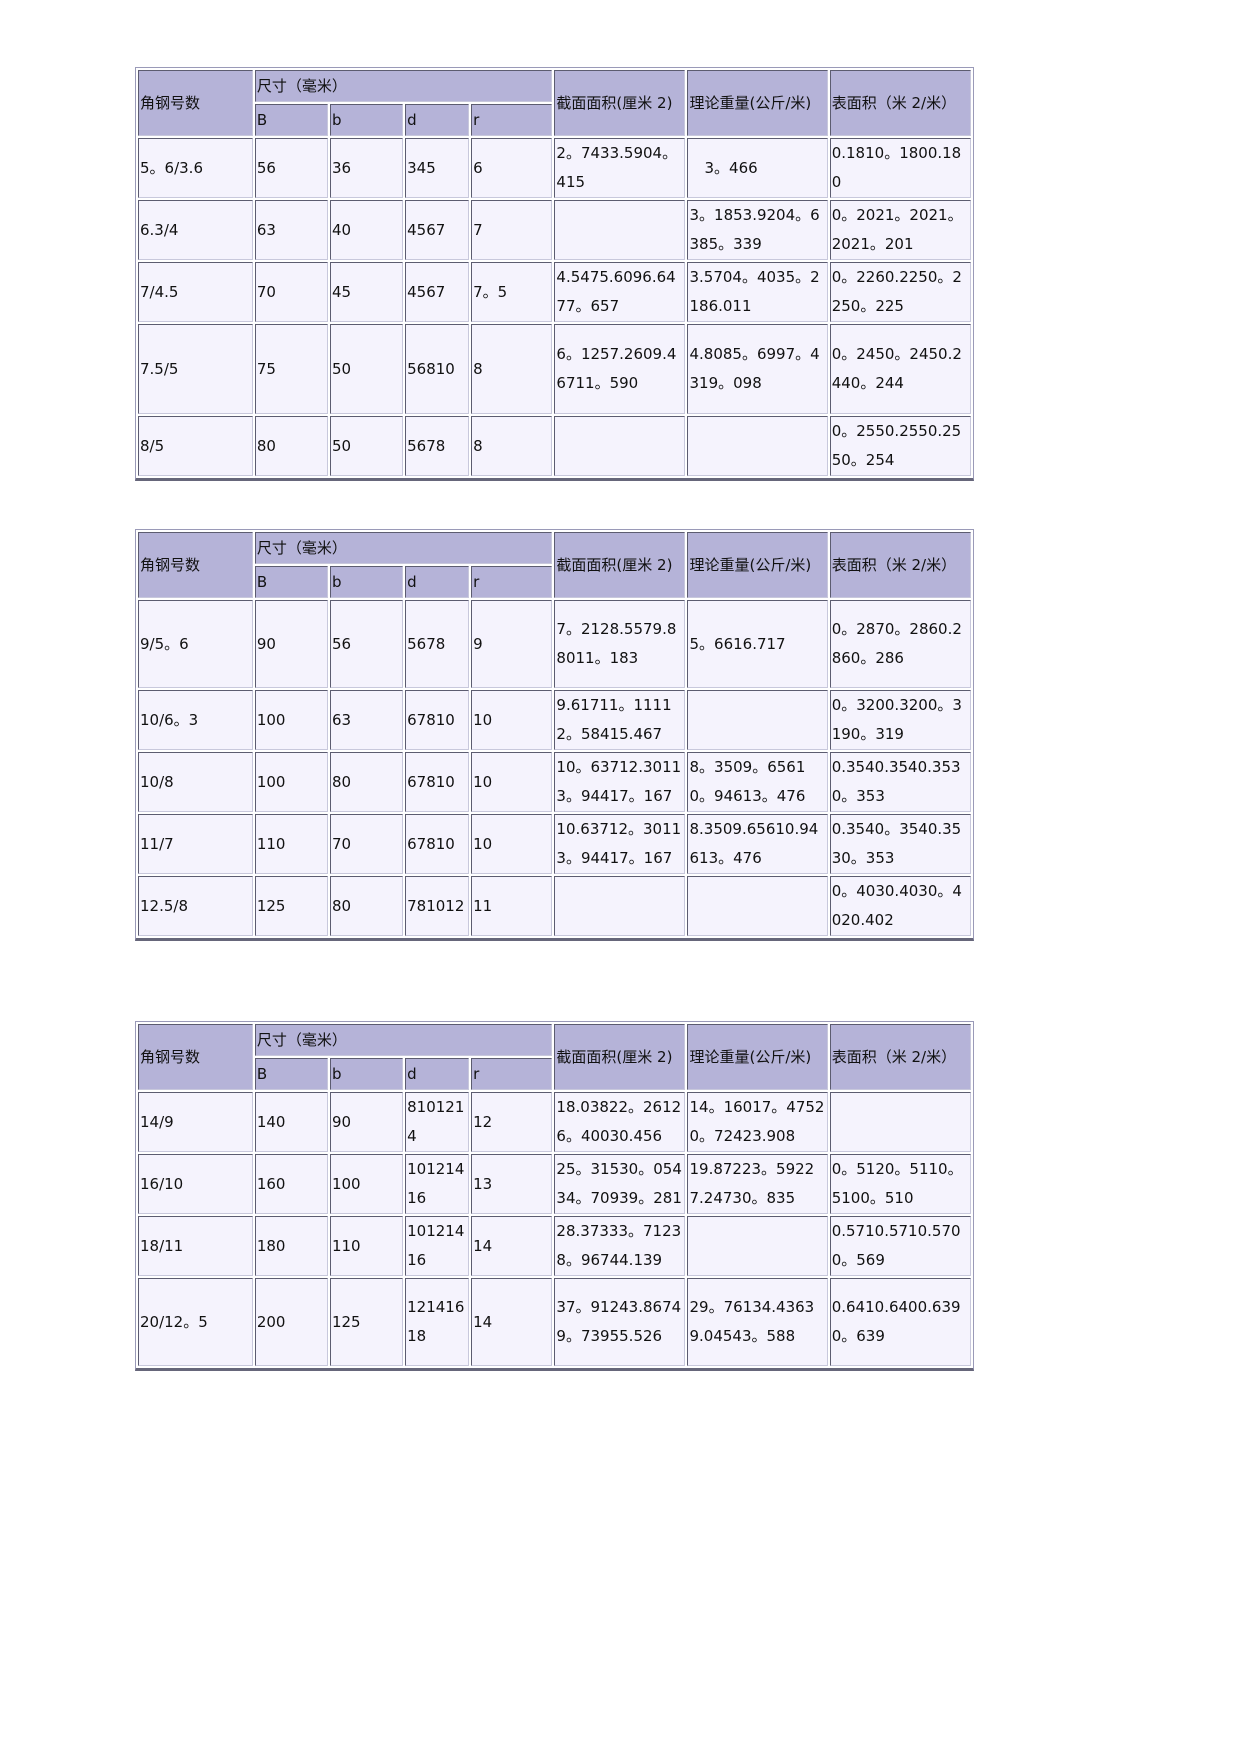 The height and width of the screenshot is (1754, 1241). I want to click on table-cell: 5。6/3.6, so click(195, 168).